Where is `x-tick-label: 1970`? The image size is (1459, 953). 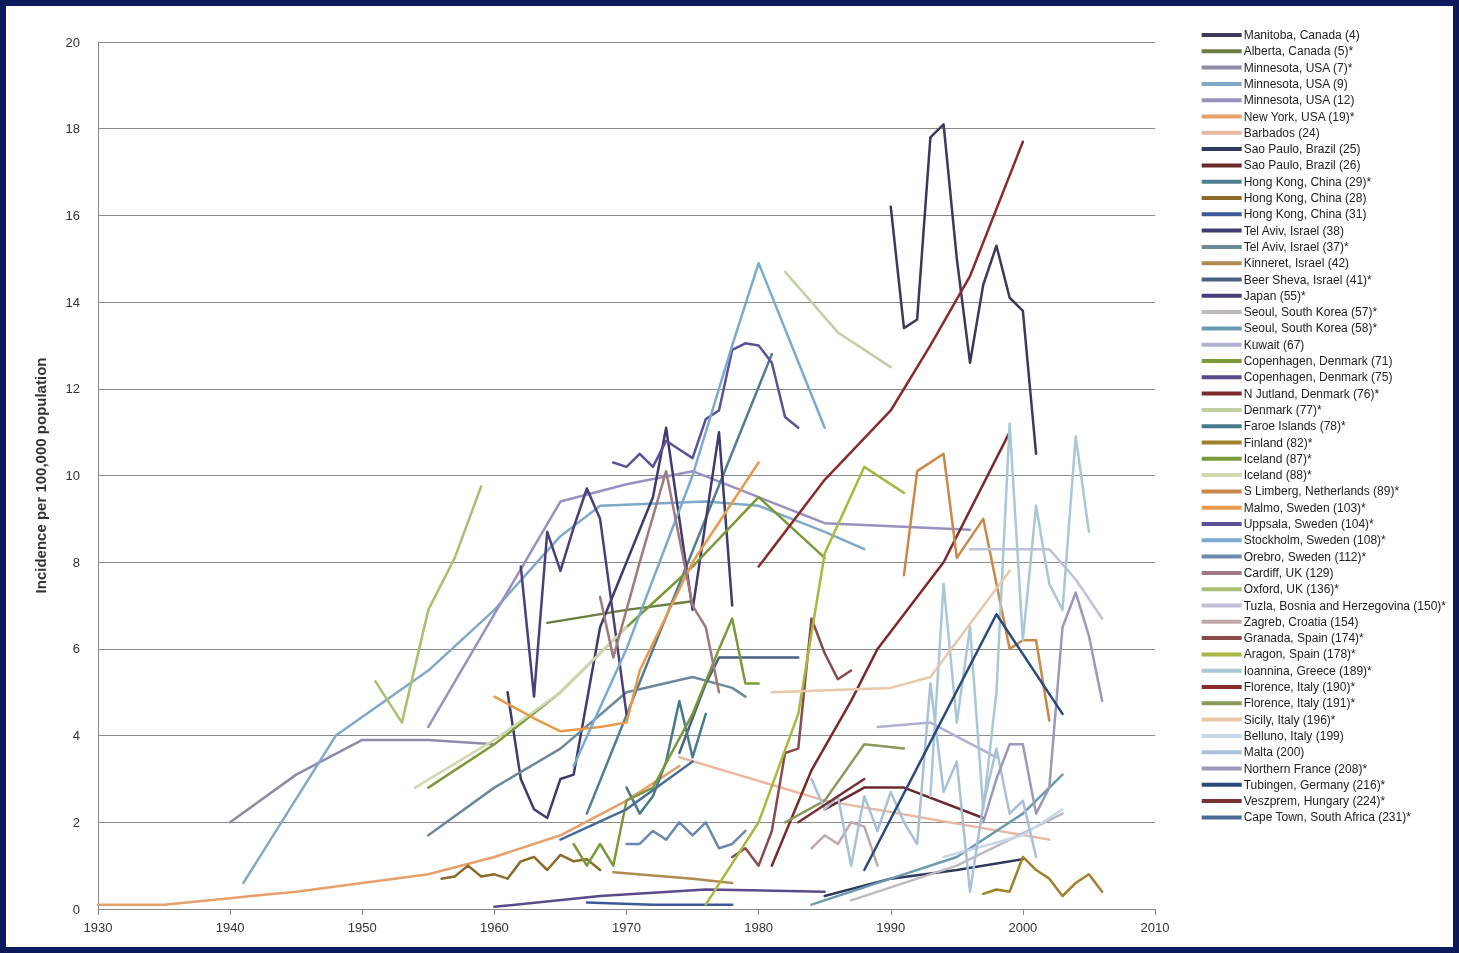
x-tick-label: 1970 is located at coordinates (626, 927).